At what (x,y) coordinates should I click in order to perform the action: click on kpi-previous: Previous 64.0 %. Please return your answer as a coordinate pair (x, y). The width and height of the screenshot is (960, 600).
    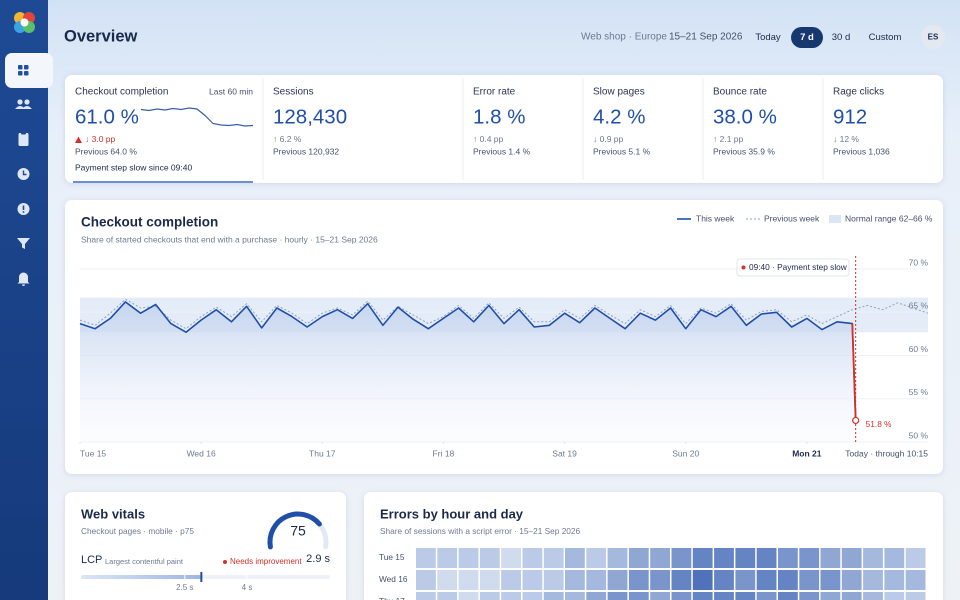
    Looking at the image, I should click on (106, 151).